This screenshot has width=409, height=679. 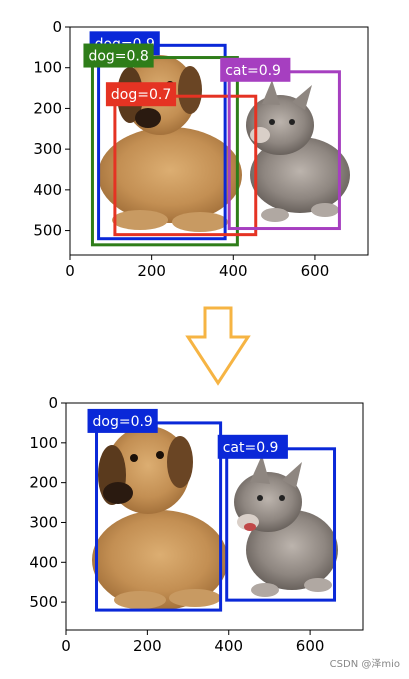 I want to click on dog-image, so click(x=160, y=518).